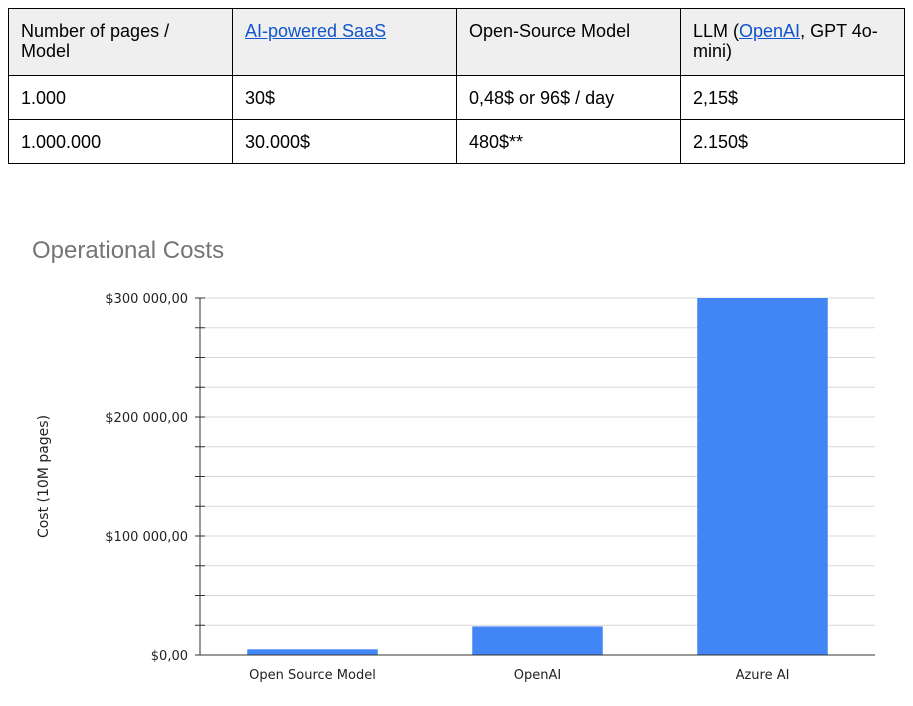 The image size is (913, 706). I want to click on table-row: 1.000 30$ 0,48$ or 96$ / day 2,15$, so click(456, 97).